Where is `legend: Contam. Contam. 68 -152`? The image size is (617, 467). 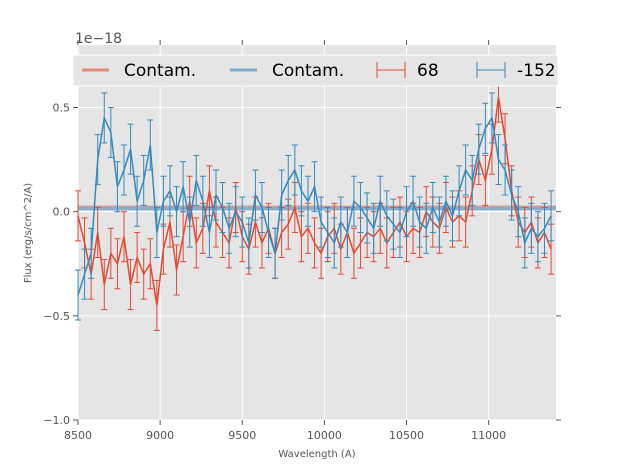
legend: Contam. Contam. 68 -152 is located at coordinates (315, 70).